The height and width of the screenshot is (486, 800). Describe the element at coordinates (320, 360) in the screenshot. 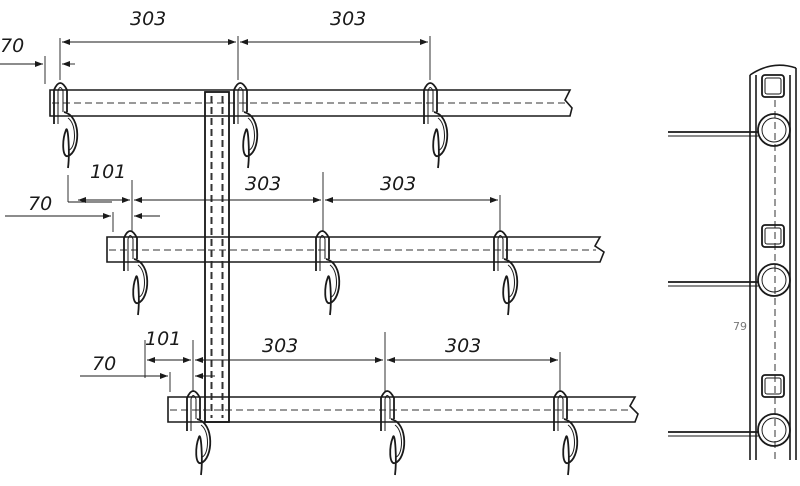

I see `dimensions-row-3: 70 101 303 303` at that location.